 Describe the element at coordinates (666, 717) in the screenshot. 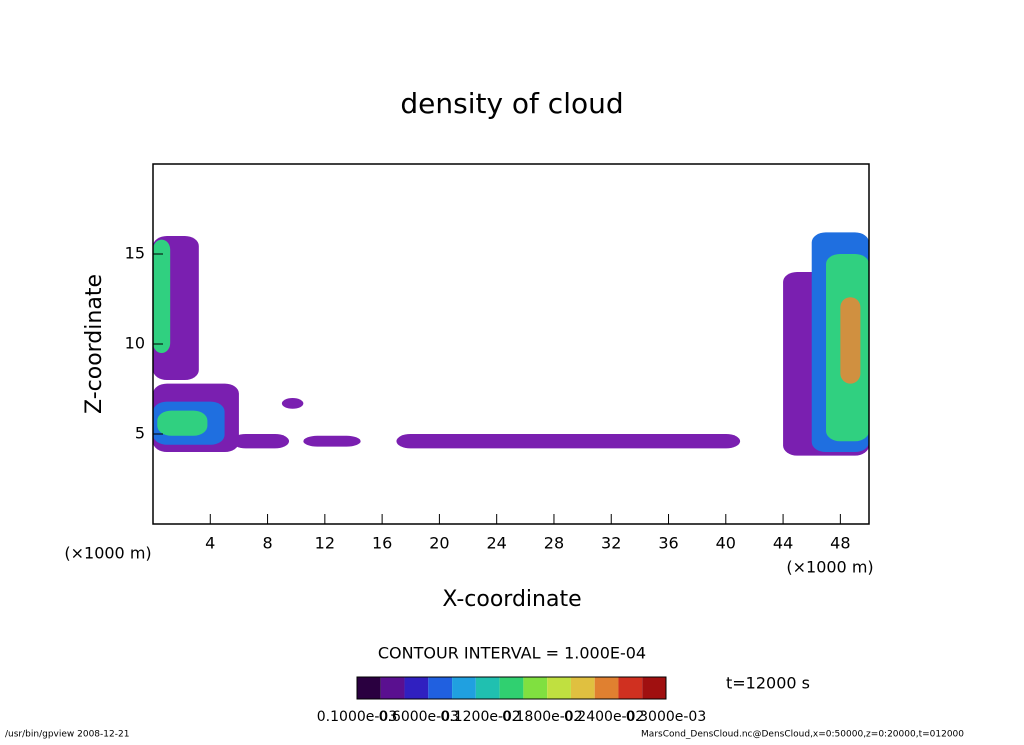

I see `colorbar-label: 0.3000e-03` at that location.